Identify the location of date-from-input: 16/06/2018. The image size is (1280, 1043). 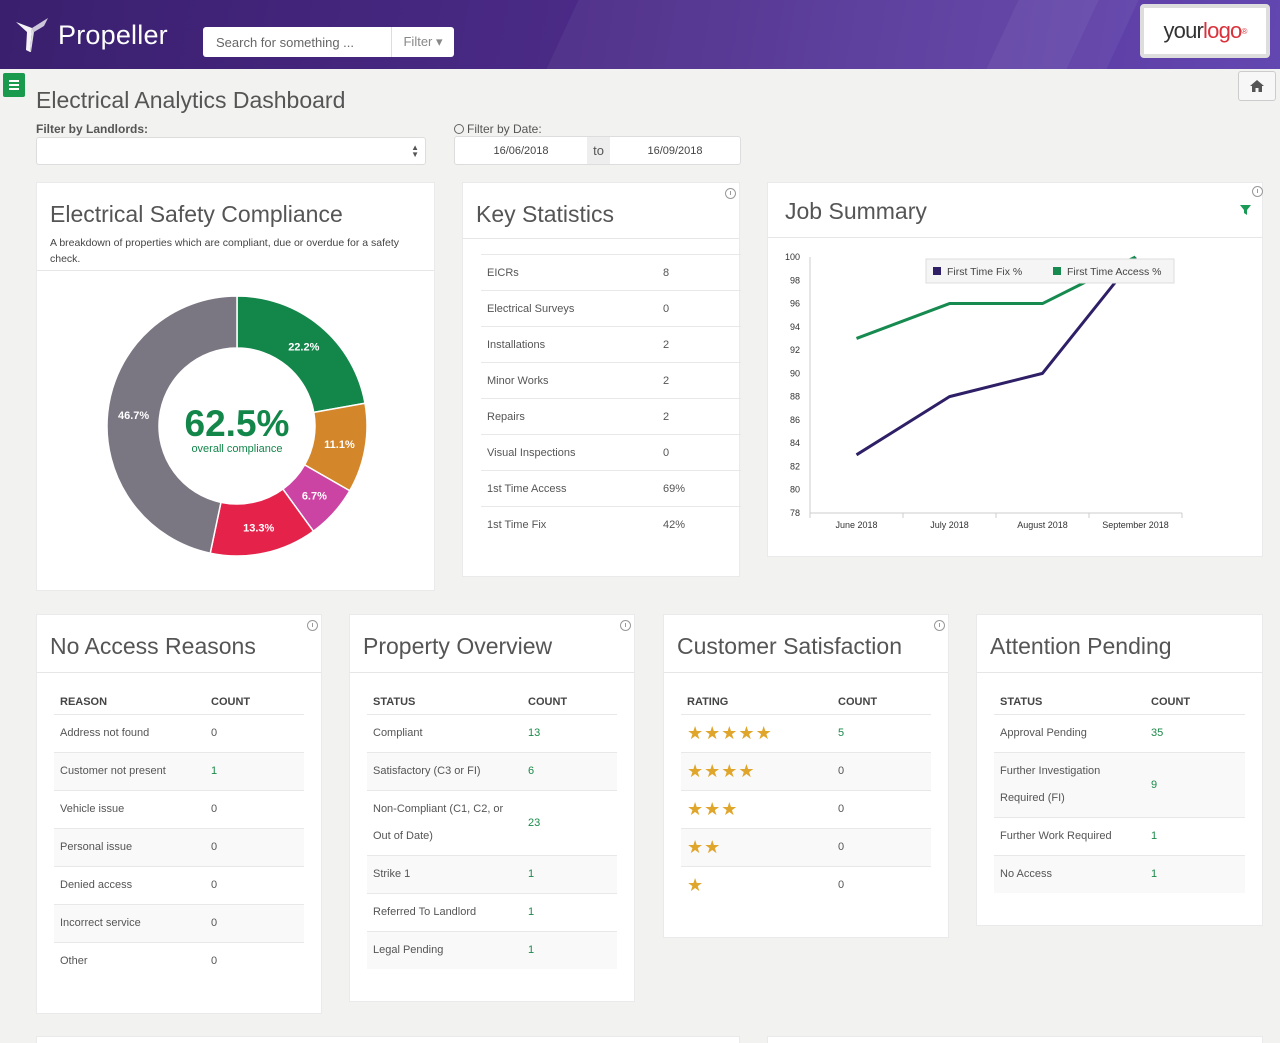
(521, 150).